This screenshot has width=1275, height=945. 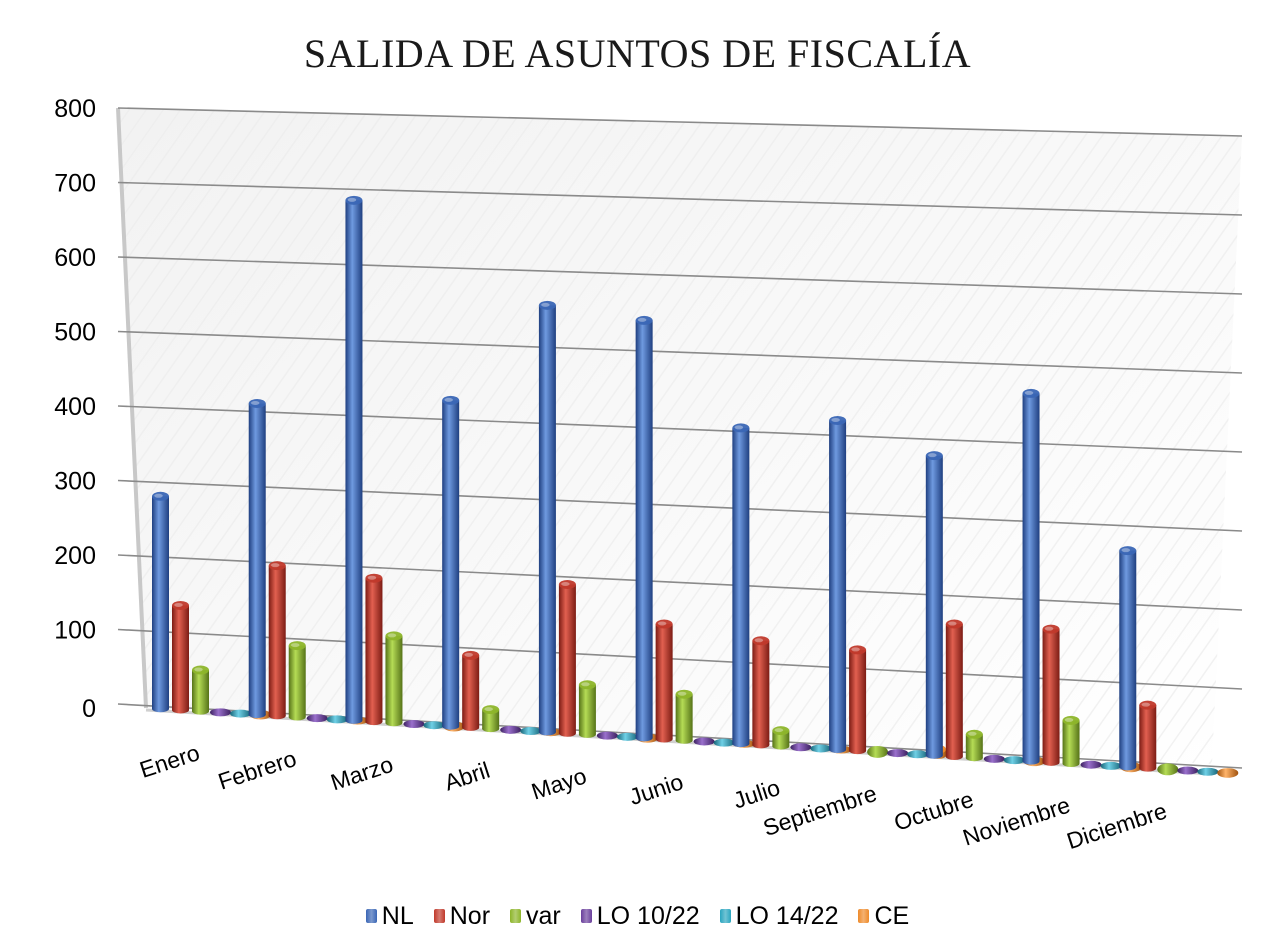 What do you see at coordinates (648, 915) in the screenshot?
I see `legend-label: LO 10/22` at bounding box center [648, 915].